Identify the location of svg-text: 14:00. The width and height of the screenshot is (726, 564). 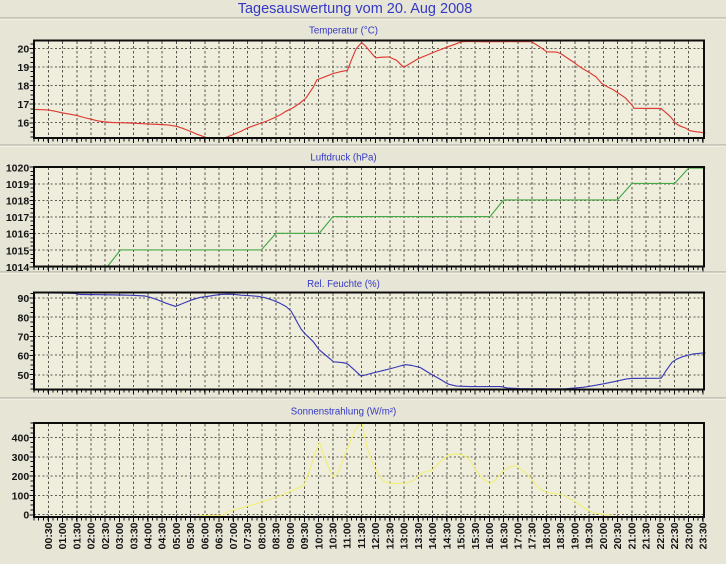
(433, 535).